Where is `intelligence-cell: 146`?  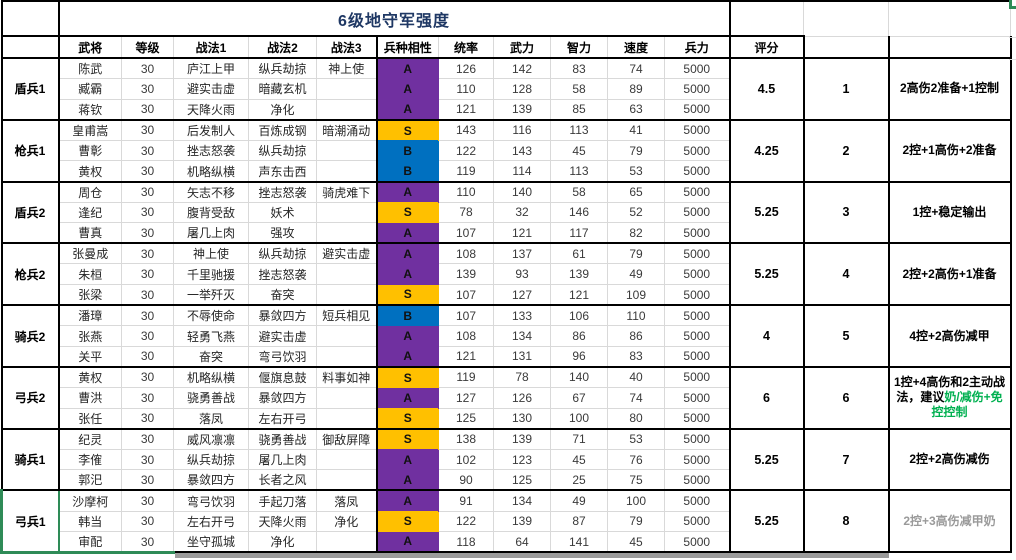 intelligence-cell: 146 is located at coordinates (579, 213).